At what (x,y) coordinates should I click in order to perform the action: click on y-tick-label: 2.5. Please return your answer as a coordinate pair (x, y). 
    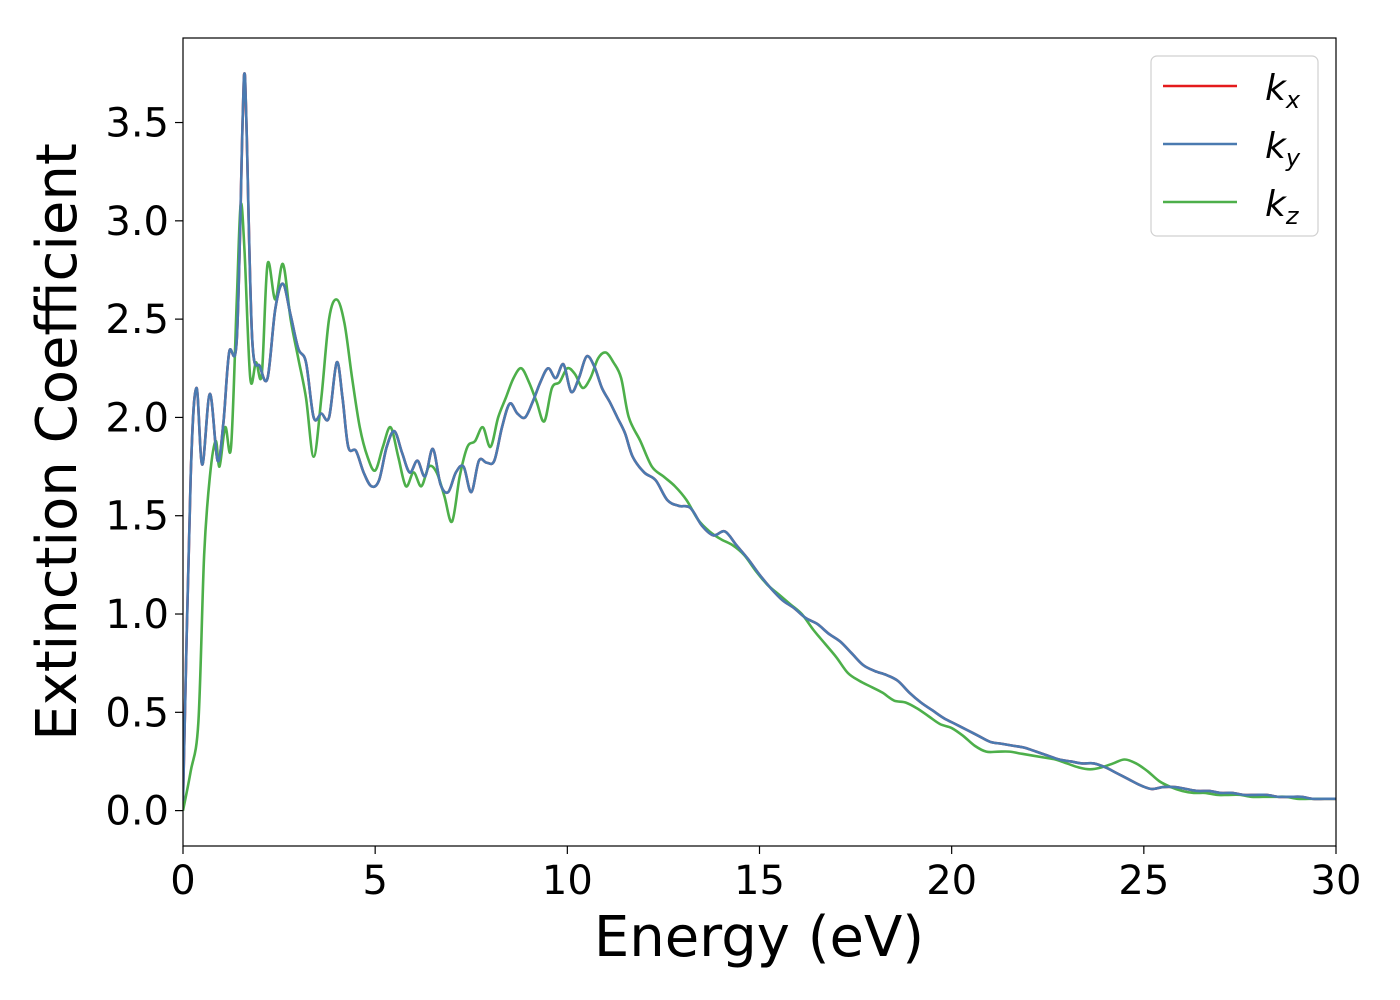
    Looking at the image, I should click on (137, 320).